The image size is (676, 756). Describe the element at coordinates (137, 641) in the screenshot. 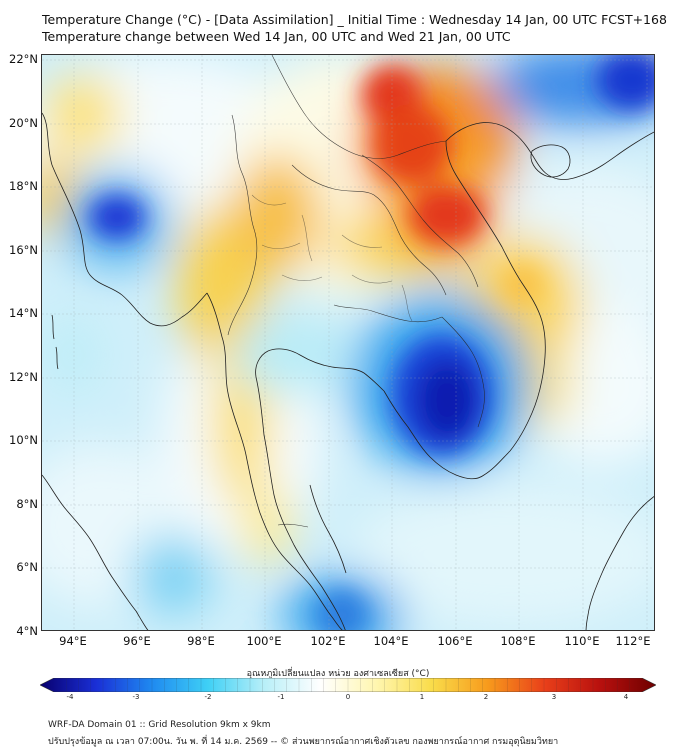

I see `lon-label-96e: 96°E` at that location.